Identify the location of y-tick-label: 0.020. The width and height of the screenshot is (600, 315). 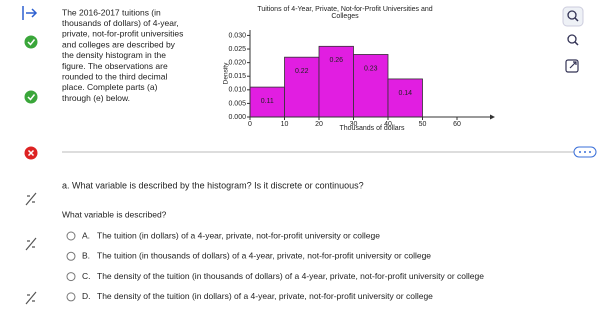
(237, 62).